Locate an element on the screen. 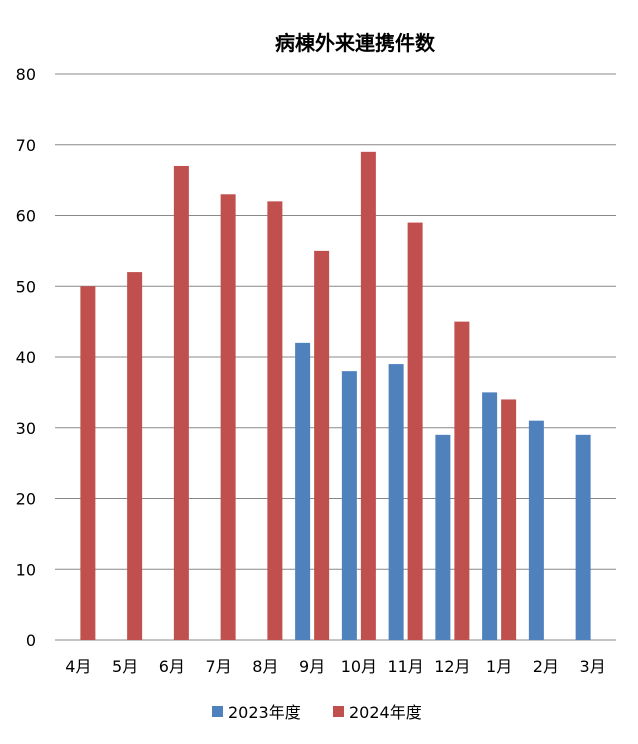 Image resolution: width=638 pixels, height=744 pixels. bar-2023年度-1月 is located at coordinates (490, 516).